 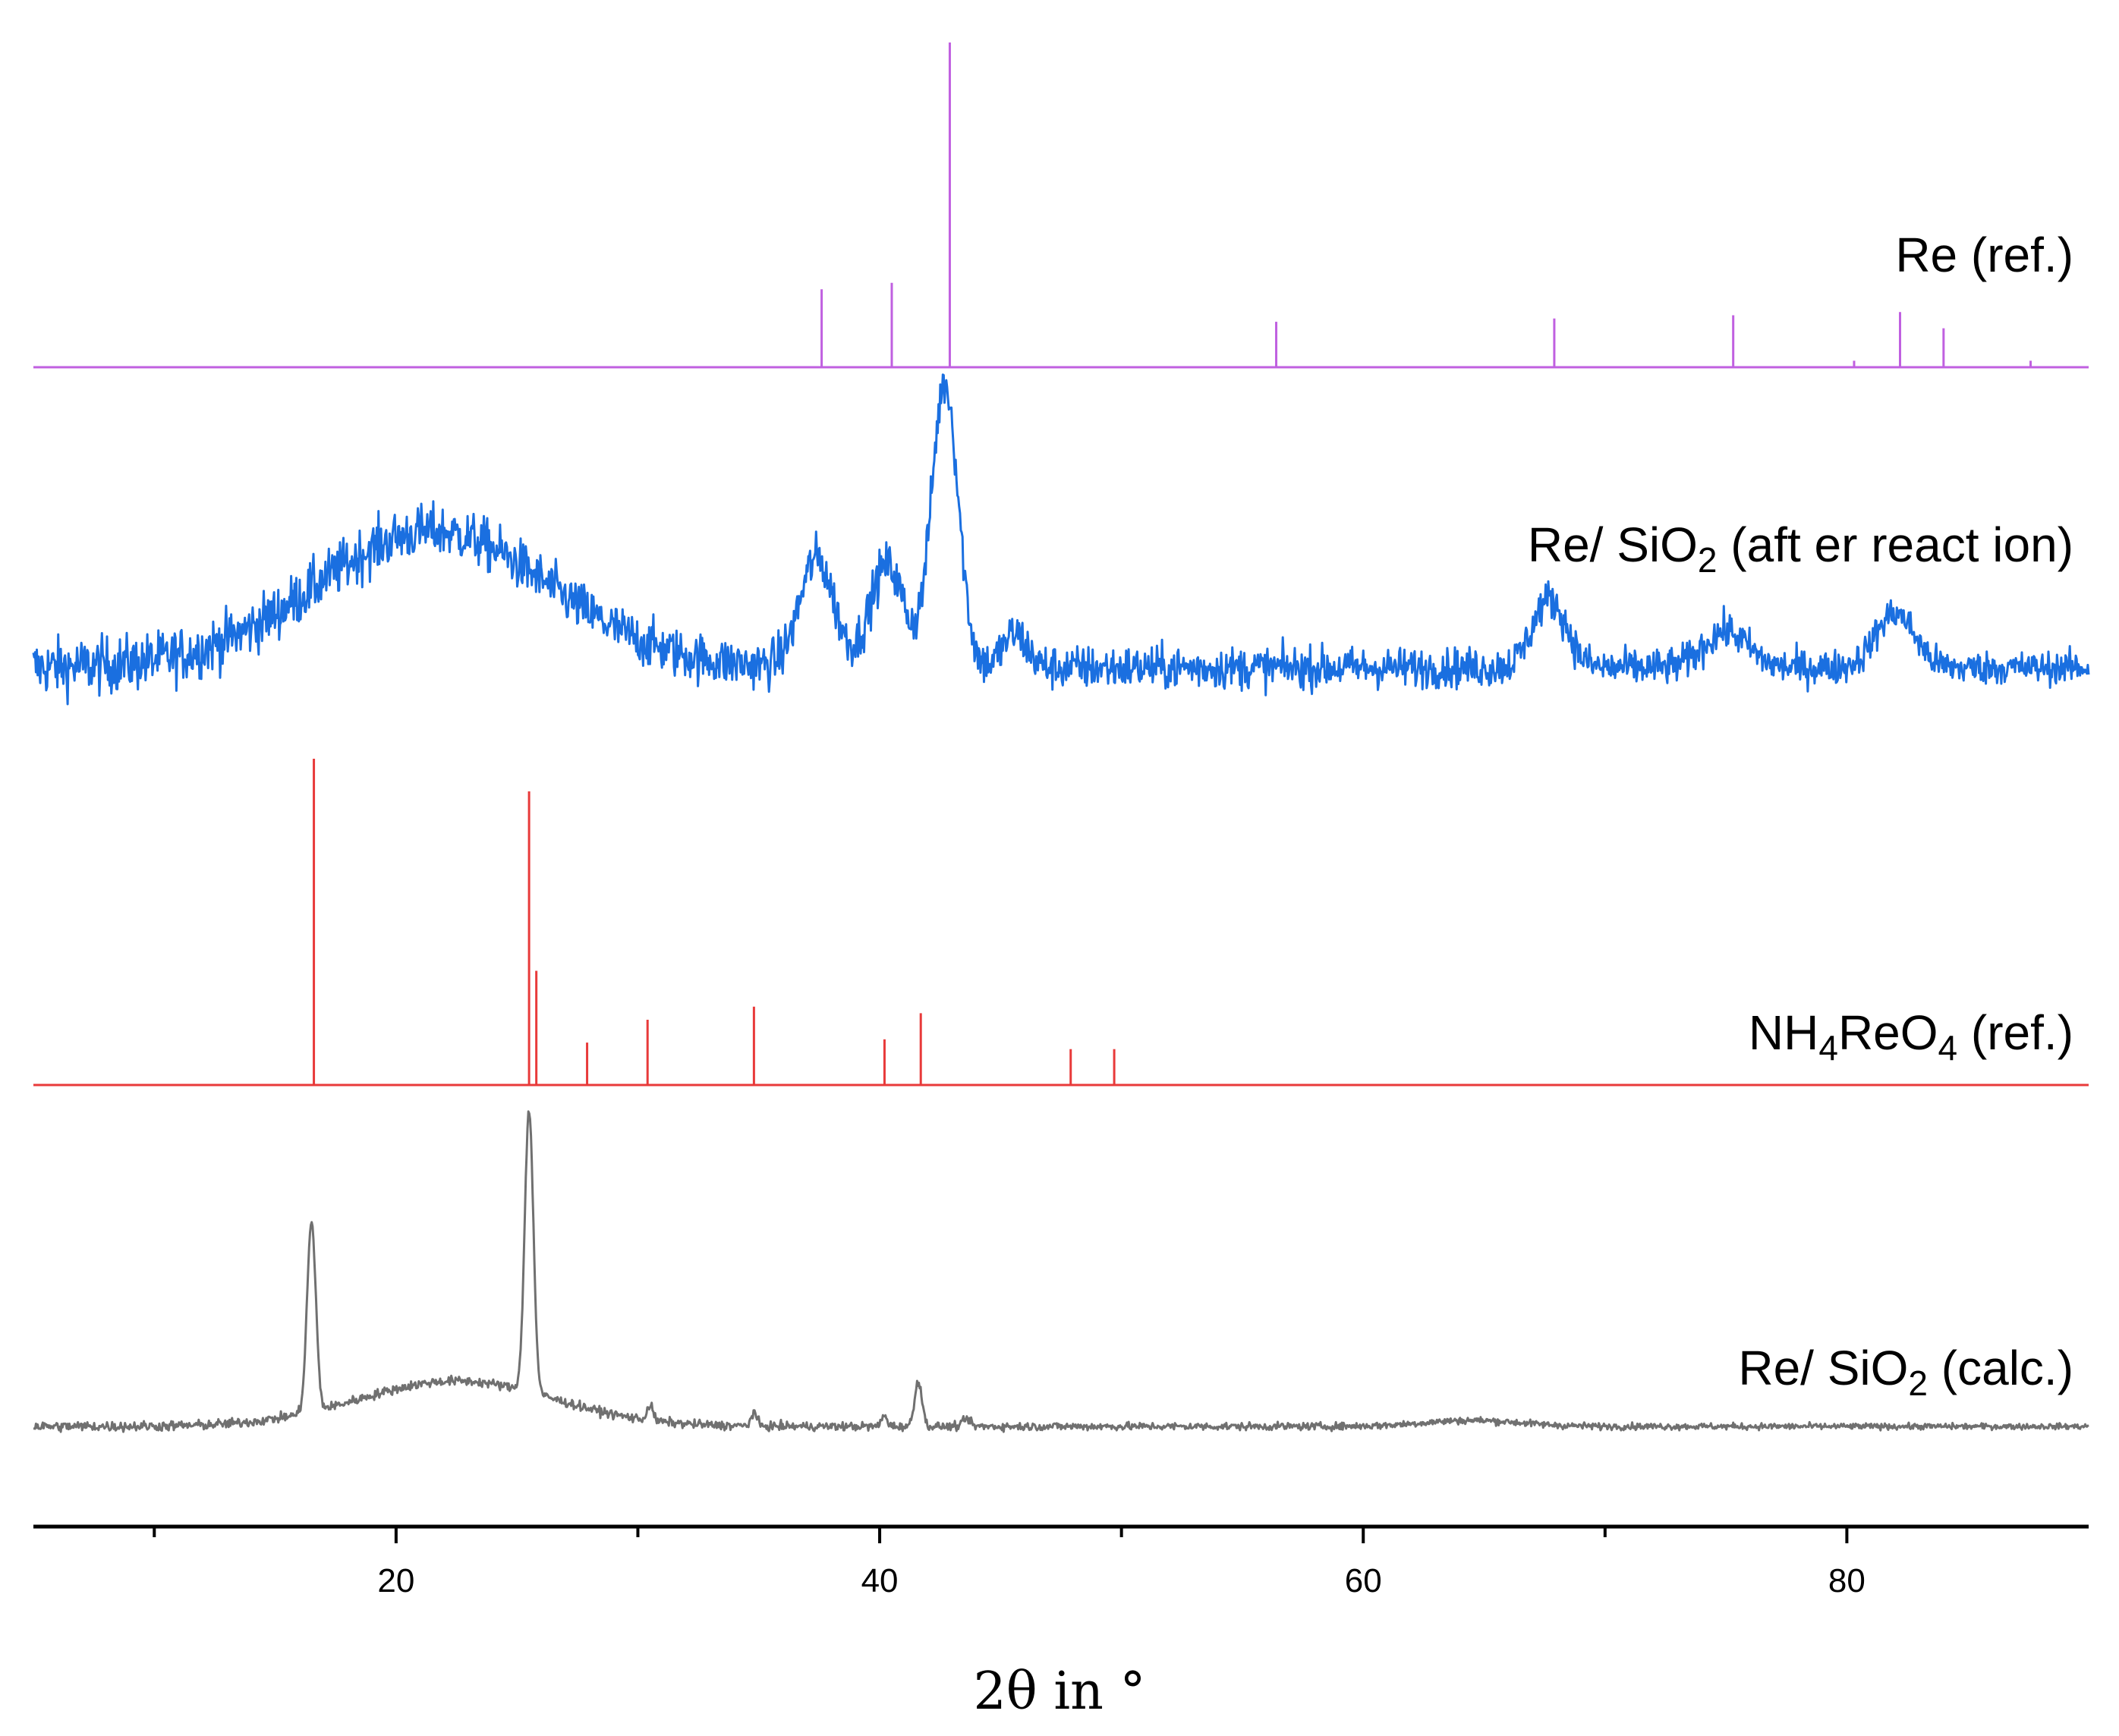 I want to click on series-label-main: Re (ref.), so click(x=1984, y=255).